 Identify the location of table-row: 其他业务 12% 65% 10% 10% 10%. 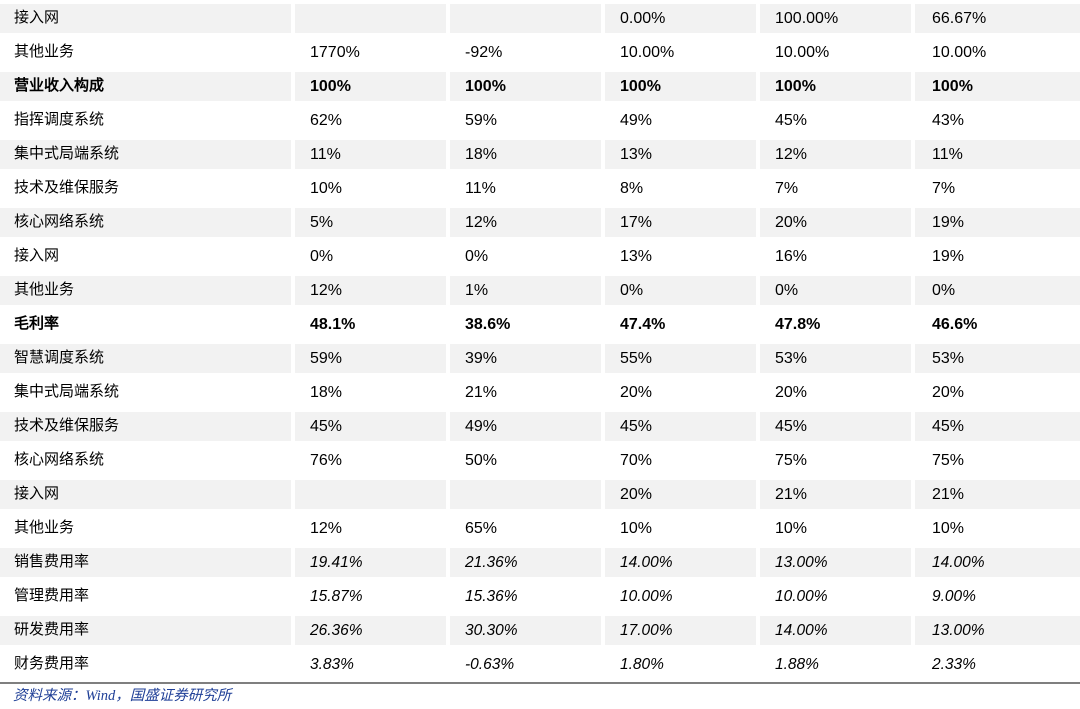
(540, 529).